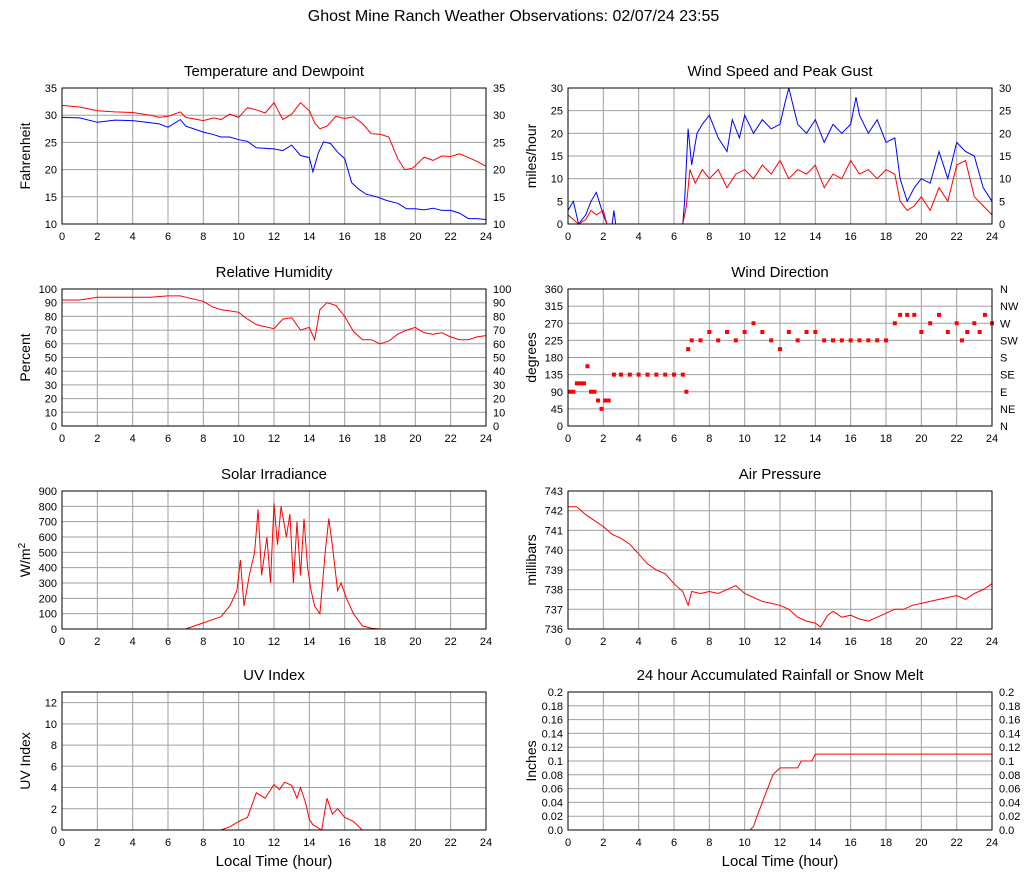 The width and height of the screenshot is (1027, 878). What do you see at coordinates (51, 372) in the screenshot?
I see `y-tick-label: 40` at bounding box center [51, 372].